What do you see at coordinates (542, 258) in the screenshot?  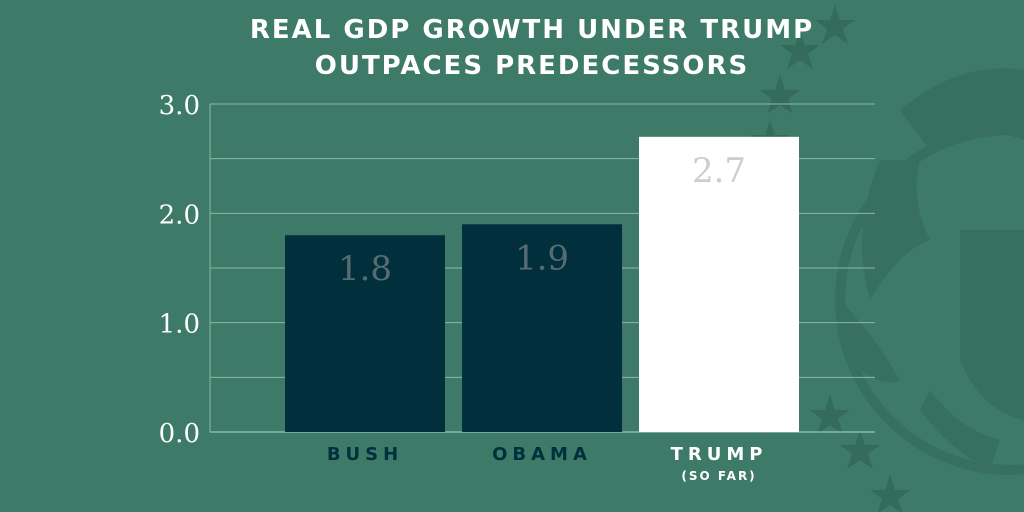 I see `bar-value-label: 1.9` at bounding box center [542, 258].